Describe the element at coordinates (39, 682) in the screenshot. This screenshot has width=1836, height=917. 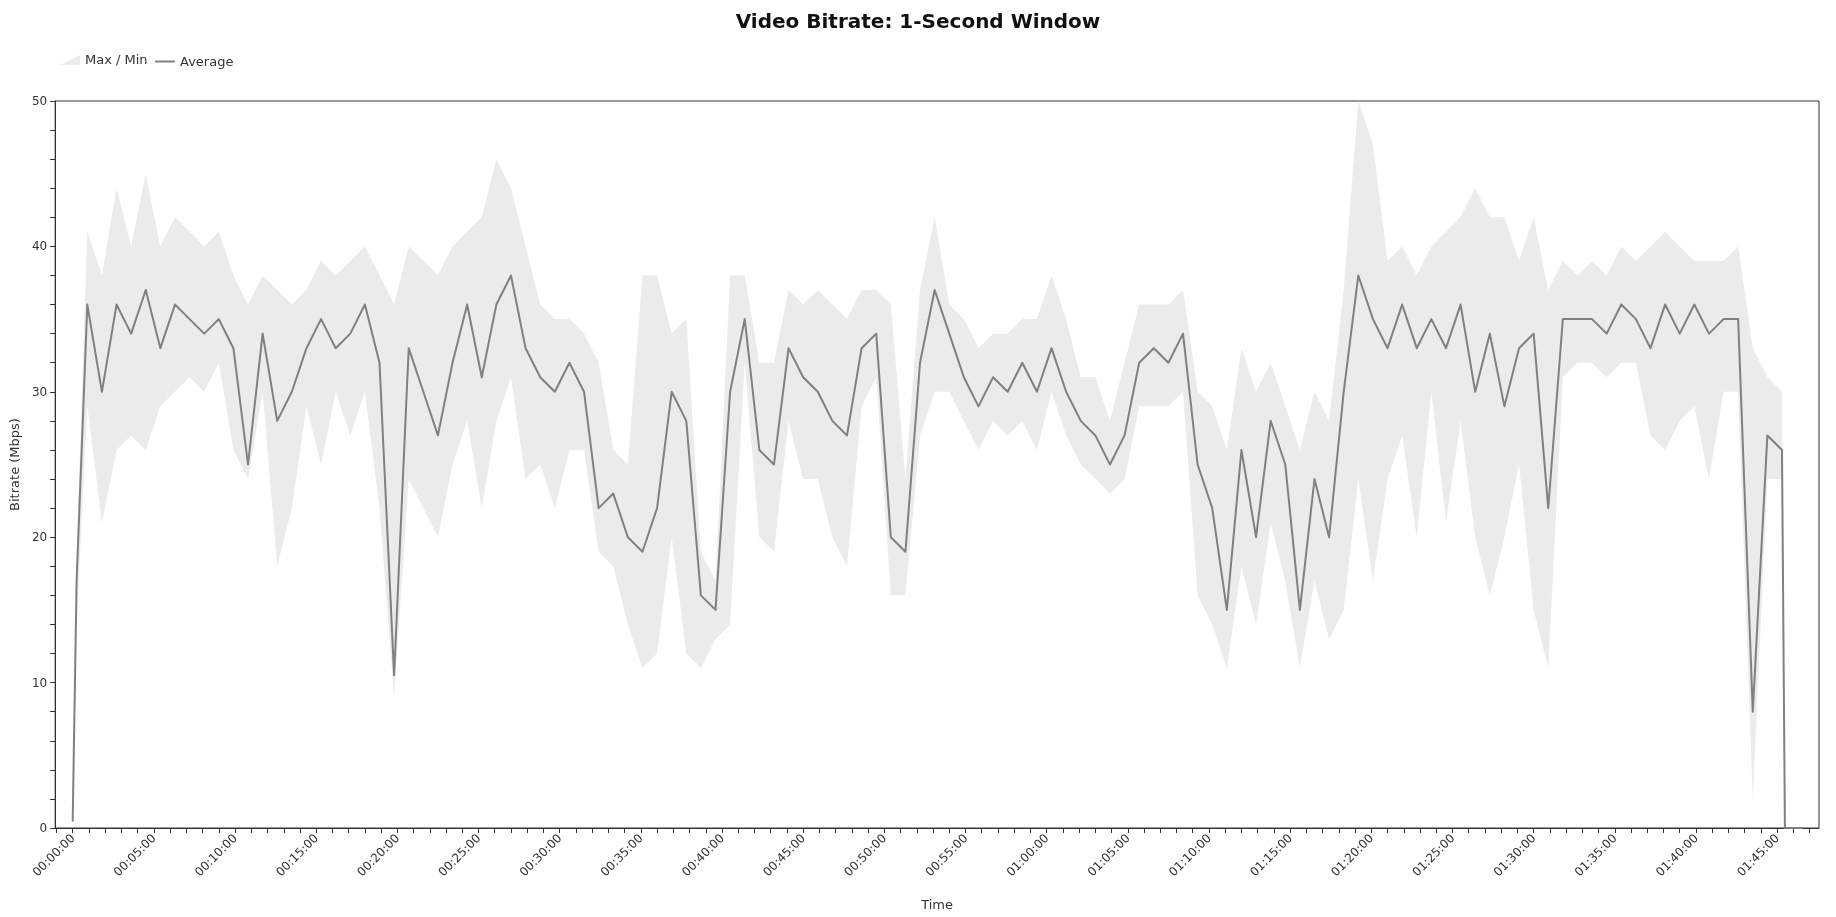
I see `y-tick-label: 10` at that location.